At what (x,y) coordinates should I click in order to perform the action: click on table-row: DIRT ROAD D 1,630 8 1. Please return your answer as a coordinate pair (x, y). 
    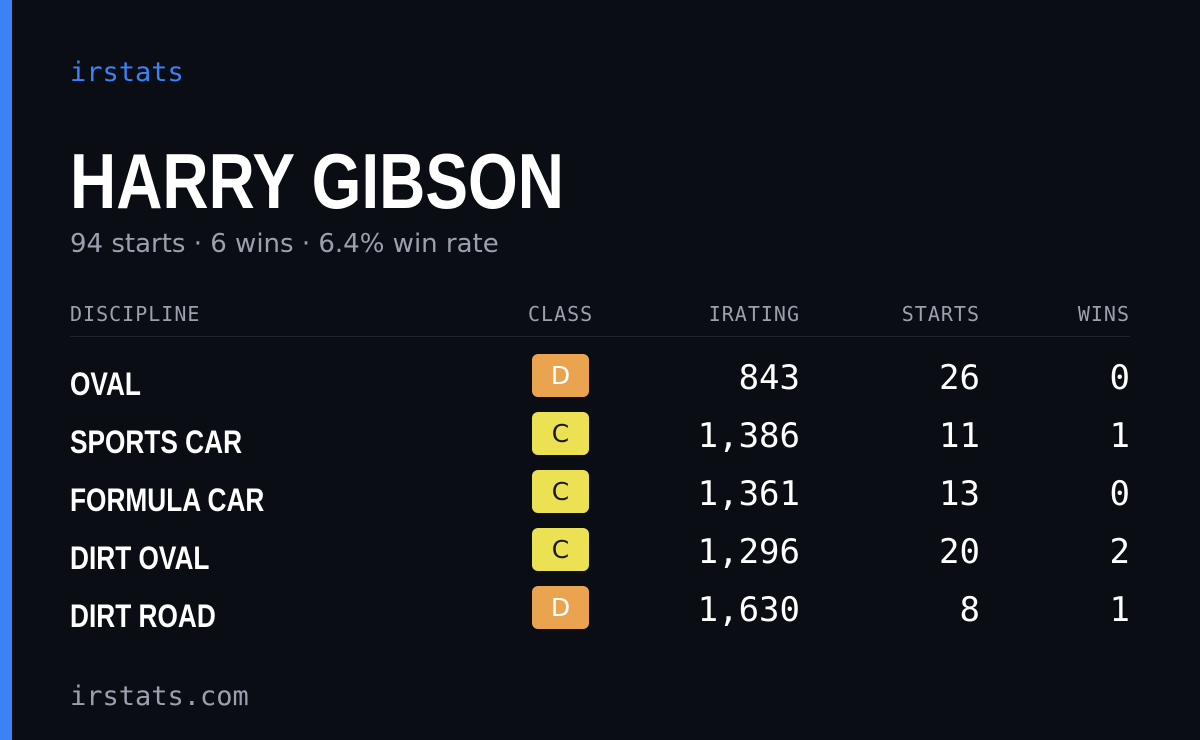
    Looking at the image, I should click on (600, 611).